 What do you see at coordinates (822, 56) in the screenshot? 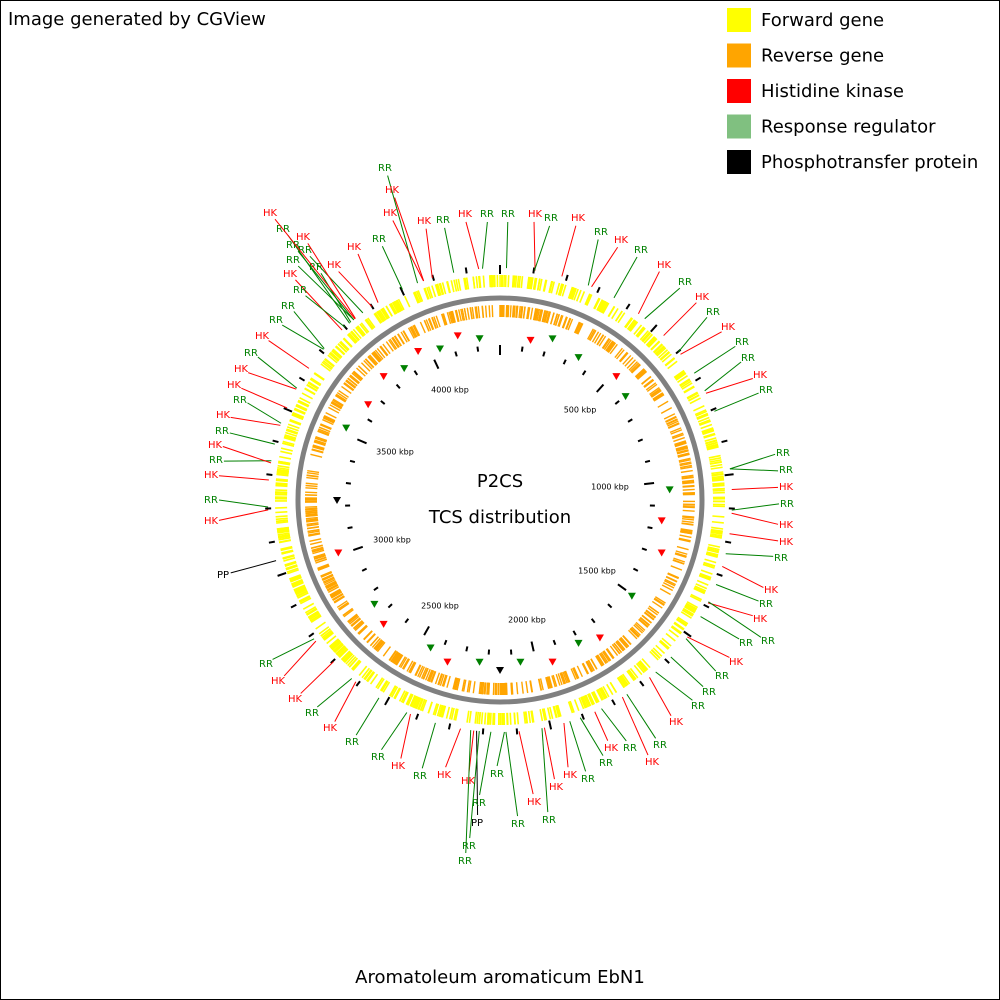
I see `legend-label: Reverse gene` at bounding box center [822, 56].